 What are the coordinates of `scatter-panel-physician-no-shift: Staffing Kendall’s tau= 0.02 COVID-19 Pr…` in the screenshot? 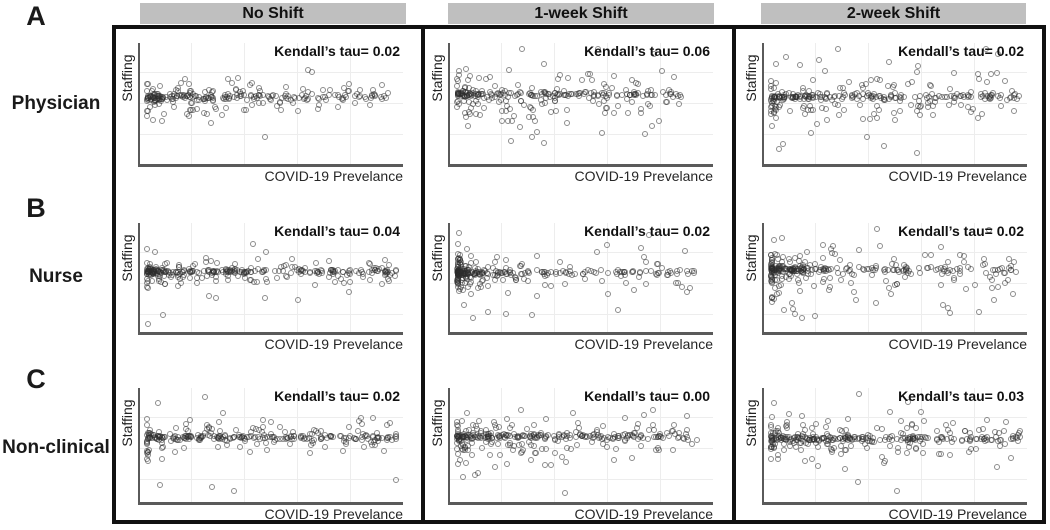 It's located at (261, 113).